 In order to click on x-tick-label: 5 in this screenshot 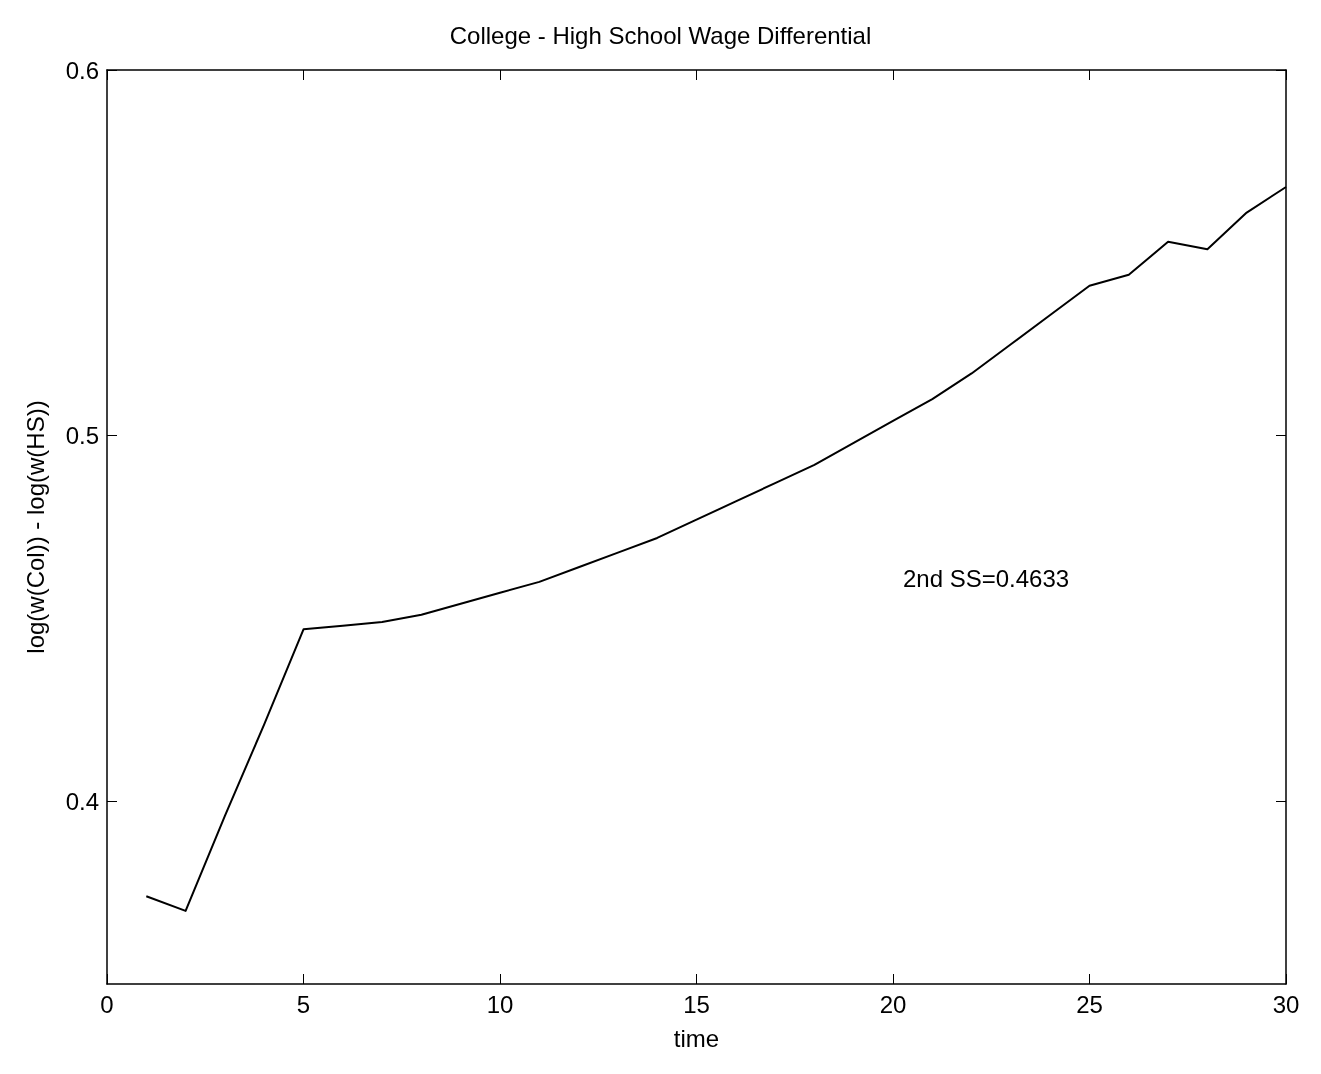, I will do `click(303, 1004)`.